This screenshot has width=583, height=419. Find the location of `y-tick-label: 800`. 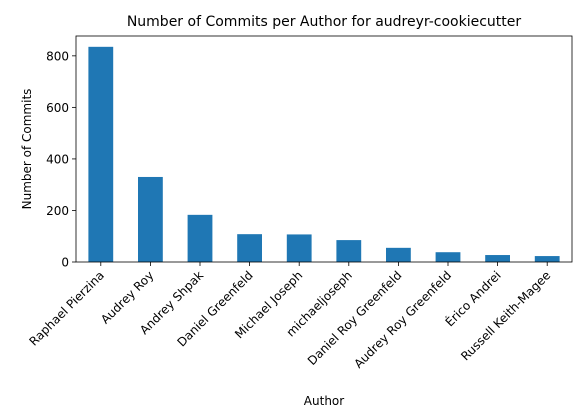

y-tick-label: 800 is located at coordinates (57, 56).